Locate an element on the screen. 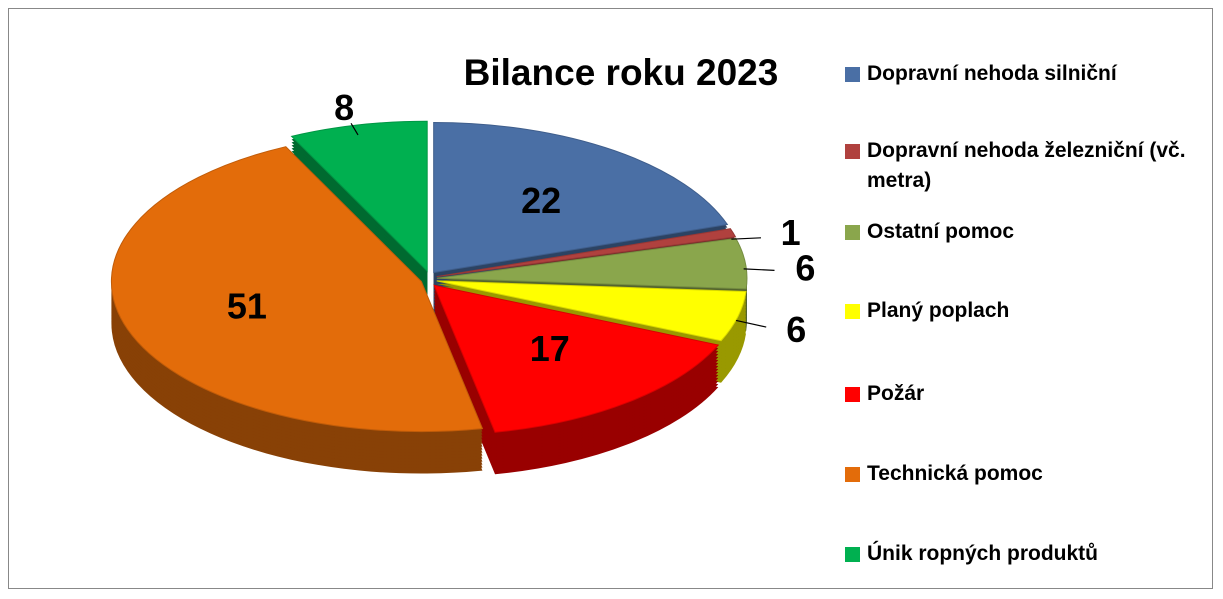 Image resolution: width=1223 pixels, height=599 pixels. legend-label: Dopravní nehoda silniční is located at coordinates (992, 73).